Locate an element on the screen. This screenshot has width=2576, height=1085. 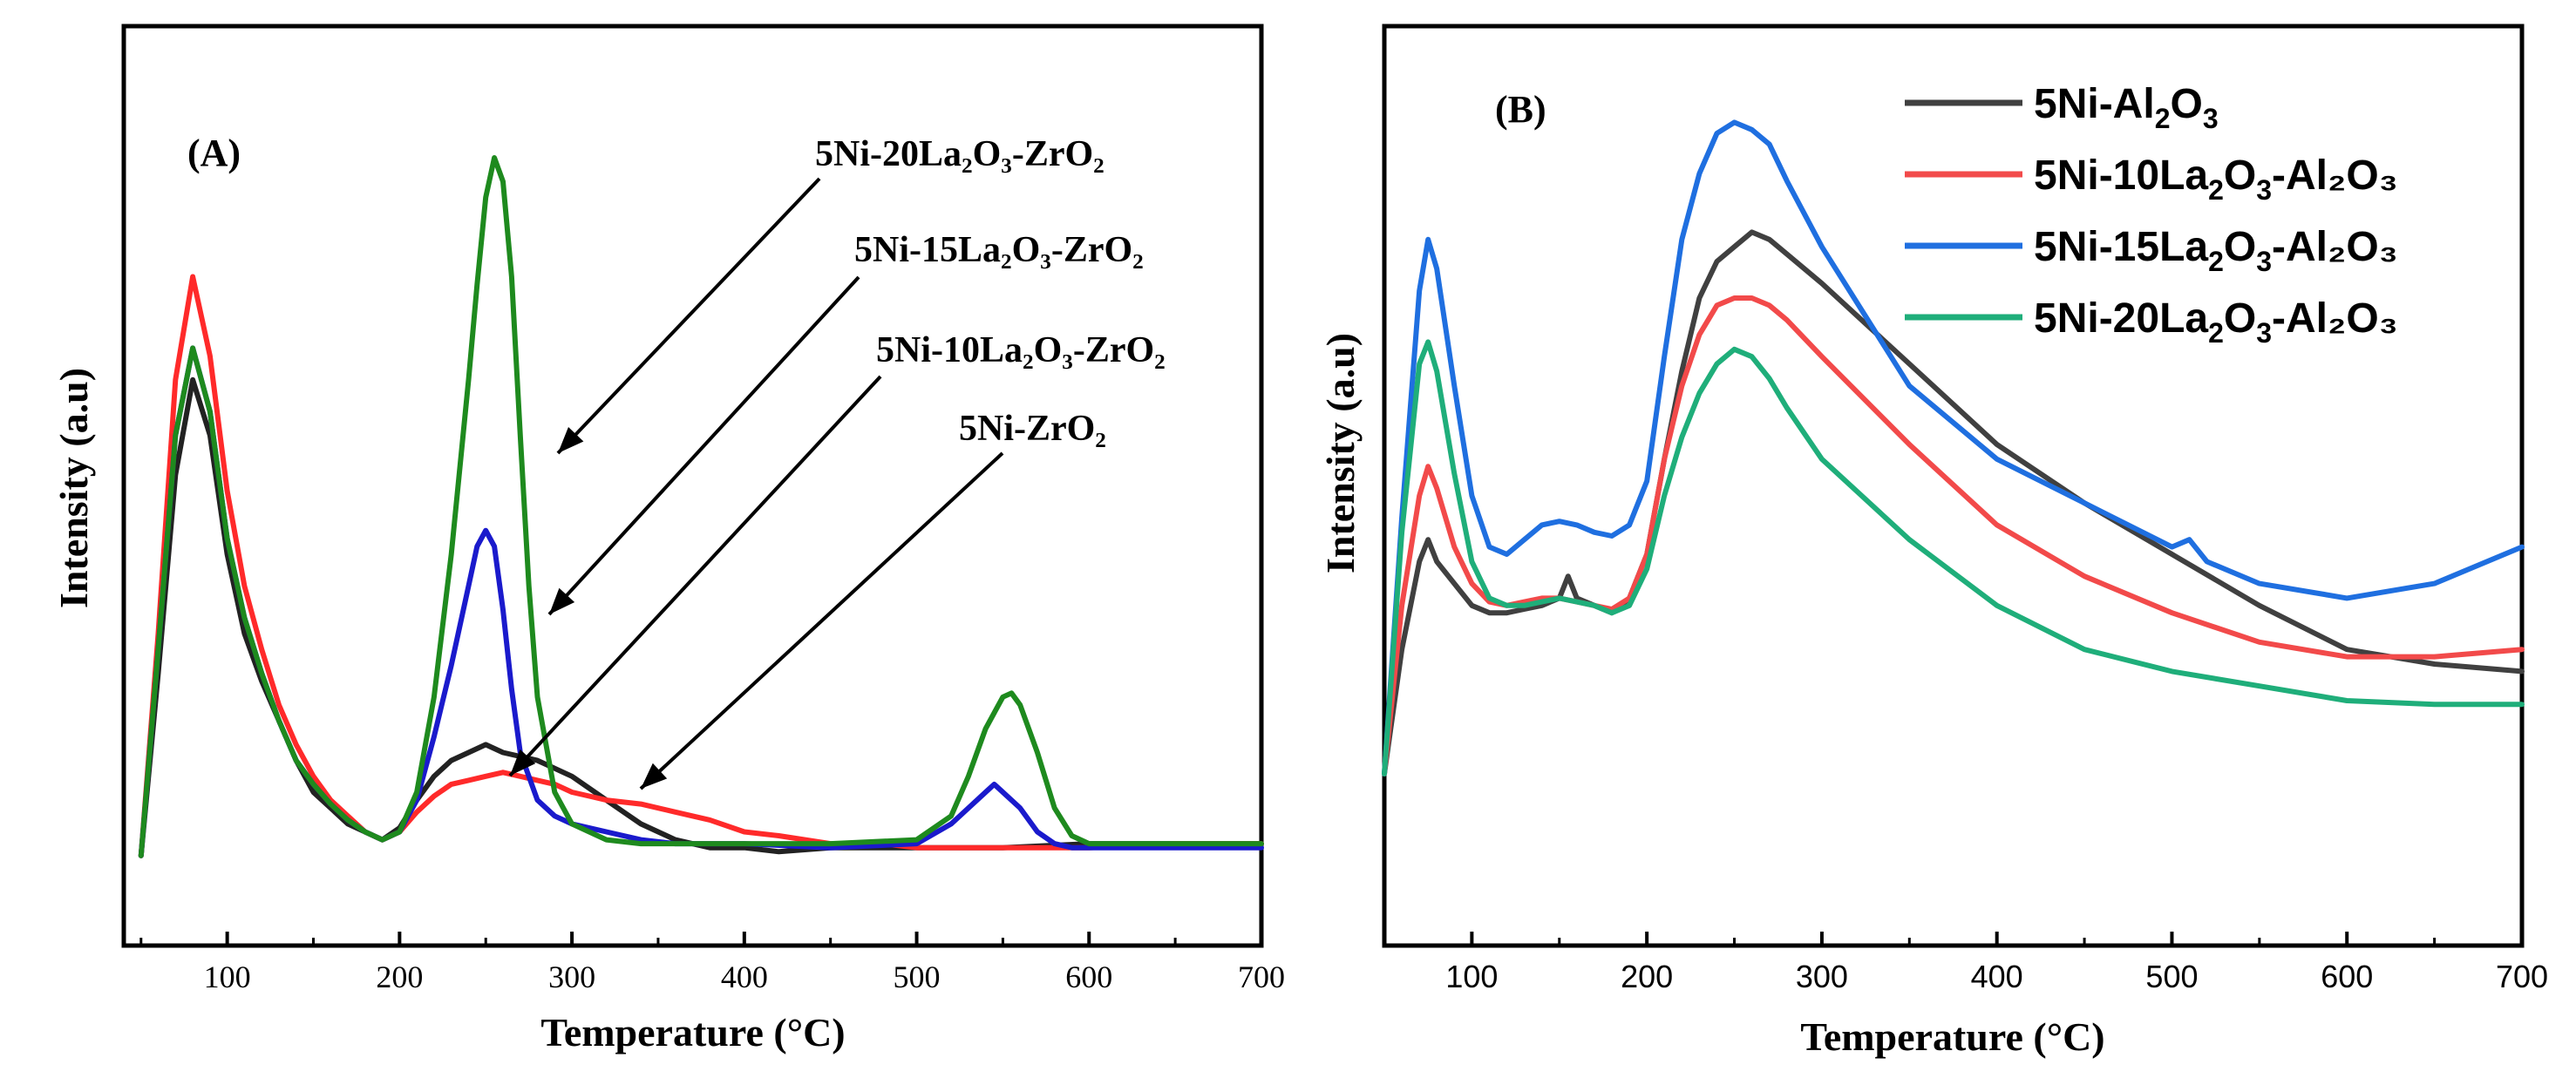
legend-label: 5Ni-20La2O3-Al₂O₃ is located at coordinates (2216, 322).